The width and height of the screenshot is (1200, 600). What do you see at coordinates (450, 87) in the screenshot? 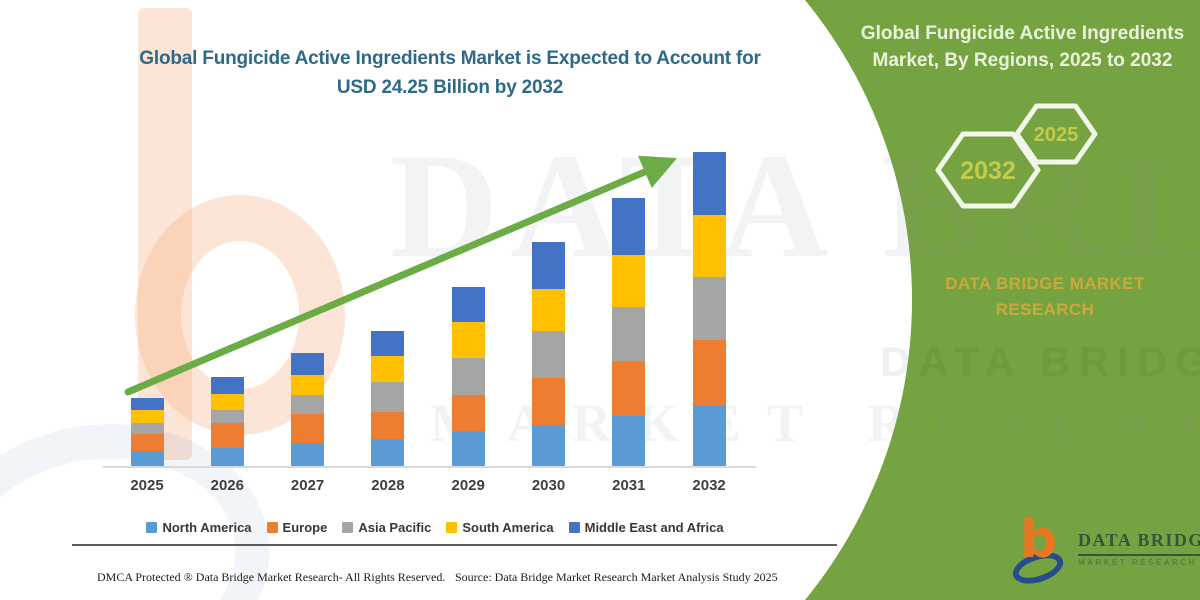
I see `chart-title-line2: USD 24.25 Billion by 2032` at bounding box center [450, 87].